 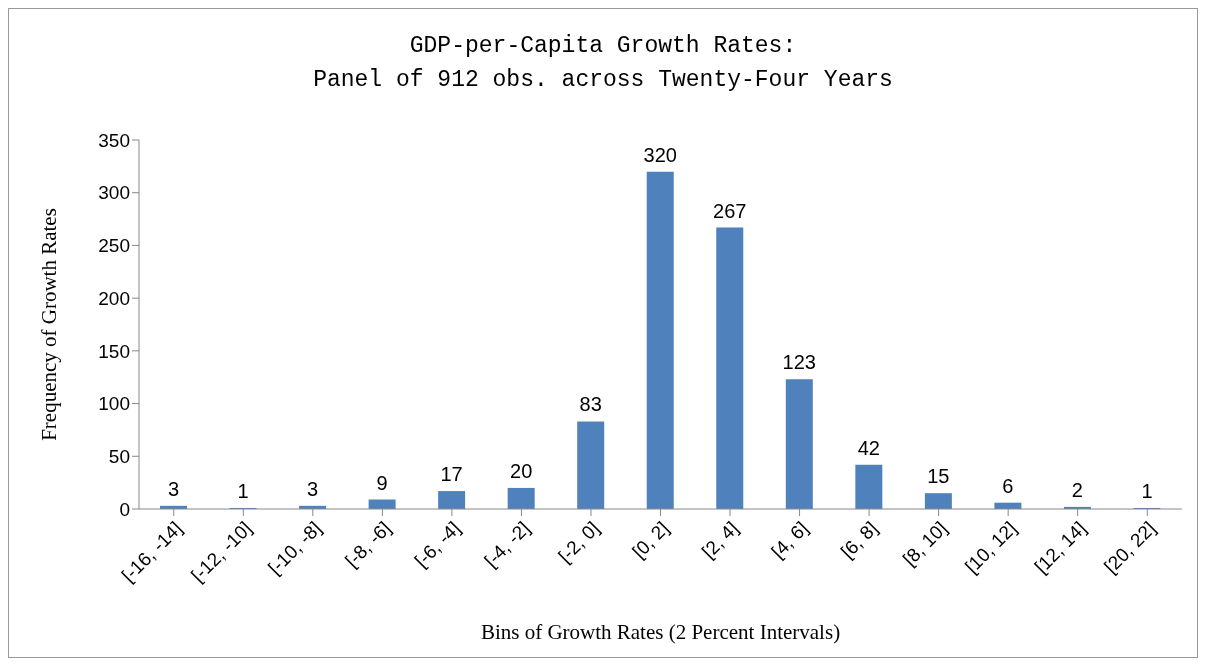 What do you see at coordinates (720, 540) in the screenshot?
I see `x-tick-label: [2, 4]` at bounding box center [720, 540].